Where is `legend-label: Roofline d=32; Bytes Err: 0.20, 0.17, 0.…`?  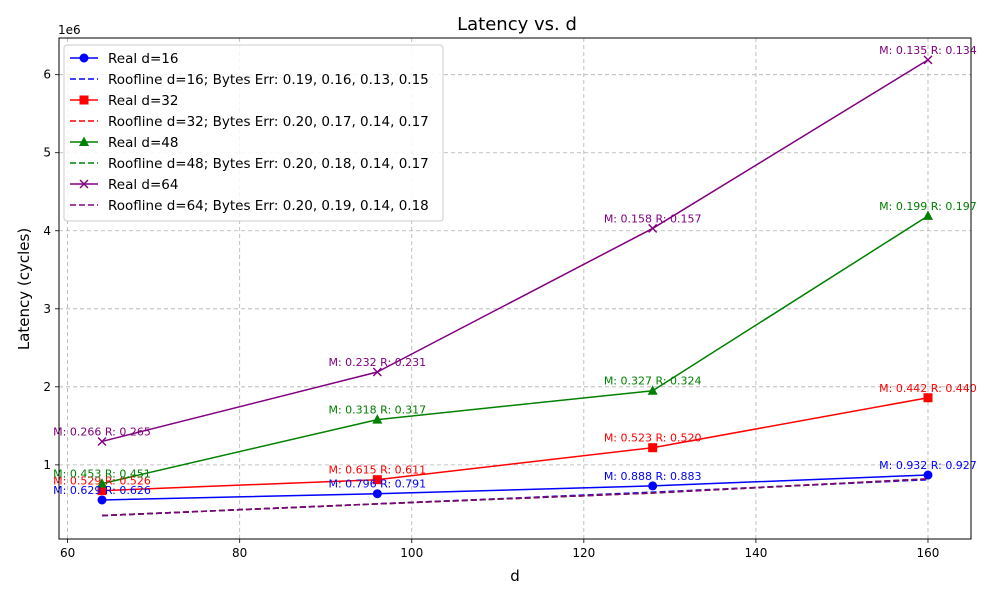 legend-label: Roofline d=32; Bytes Err: 0.20, 0.17, 0.… is located at coordinates (268, 122).